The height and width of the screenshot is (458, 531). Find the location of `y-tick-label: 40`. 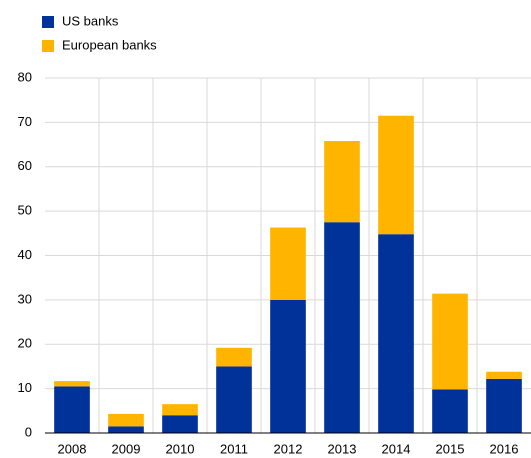

y-tick-label: 40 is located at coordinates (25, 254).